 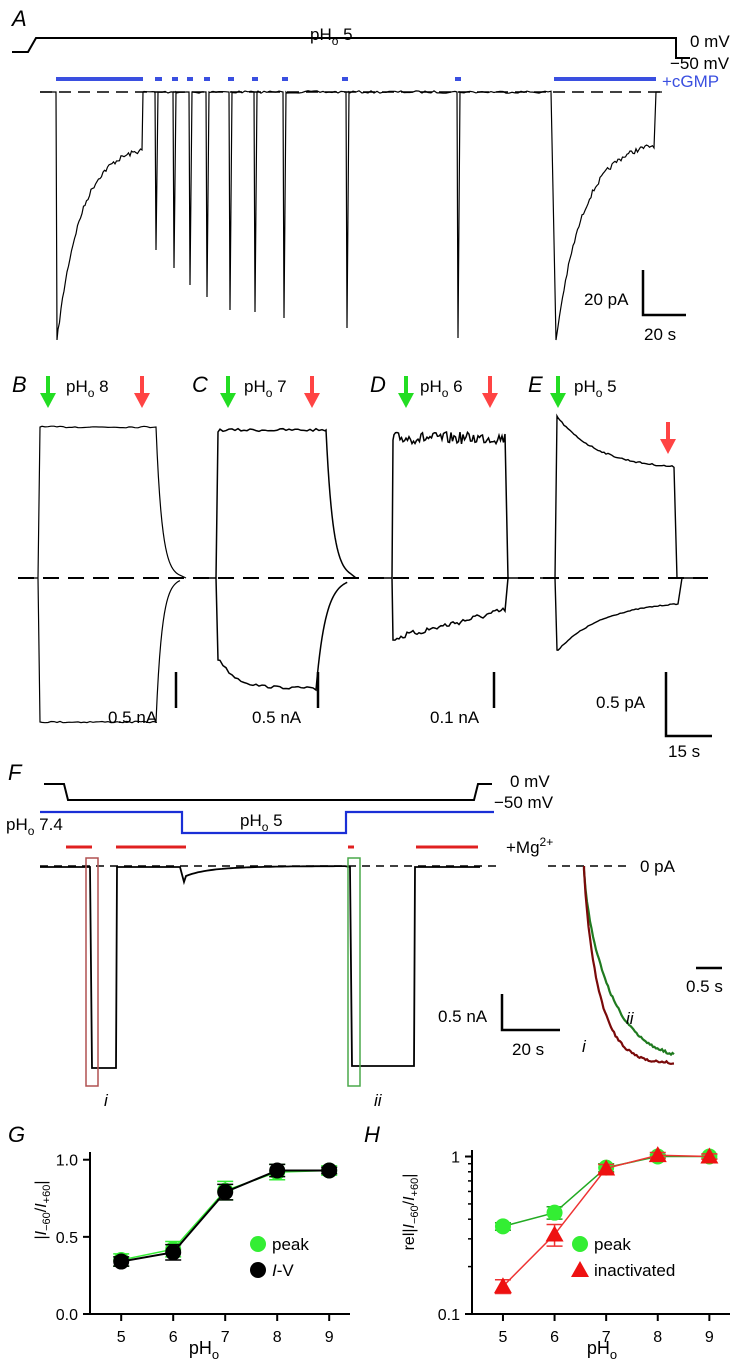 What do you see at coordinates (106, 1100) in the screenshot?
I see `marker-i-f: i` at bounding box center [106, 1100].